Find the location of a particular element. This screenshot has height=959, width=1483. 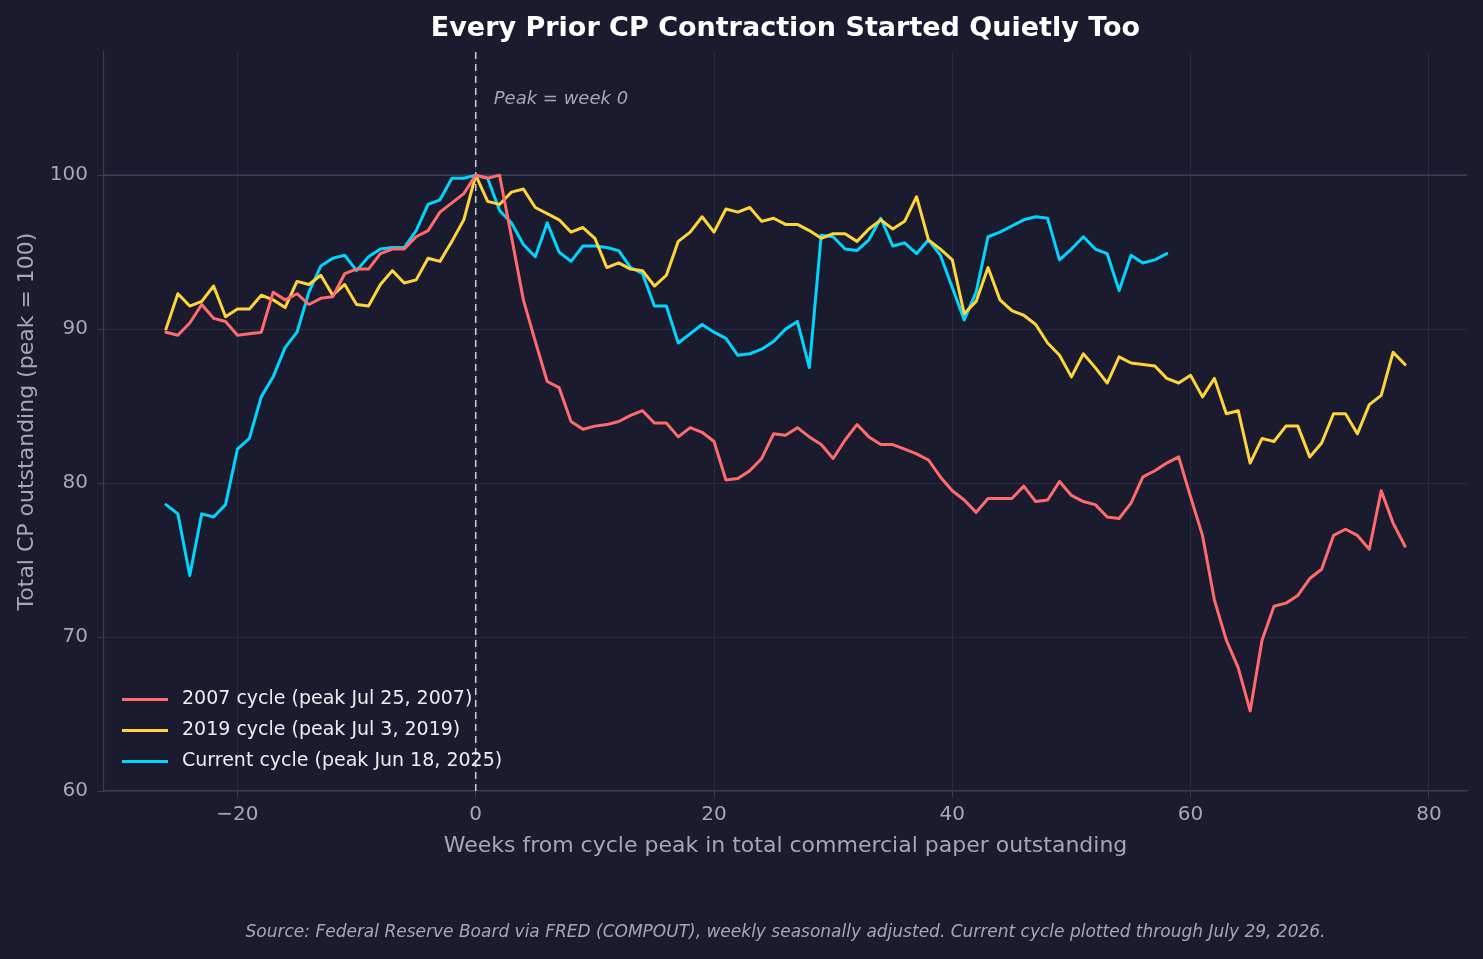

y-tick-label: 80 is located at coordinates (75, 481).